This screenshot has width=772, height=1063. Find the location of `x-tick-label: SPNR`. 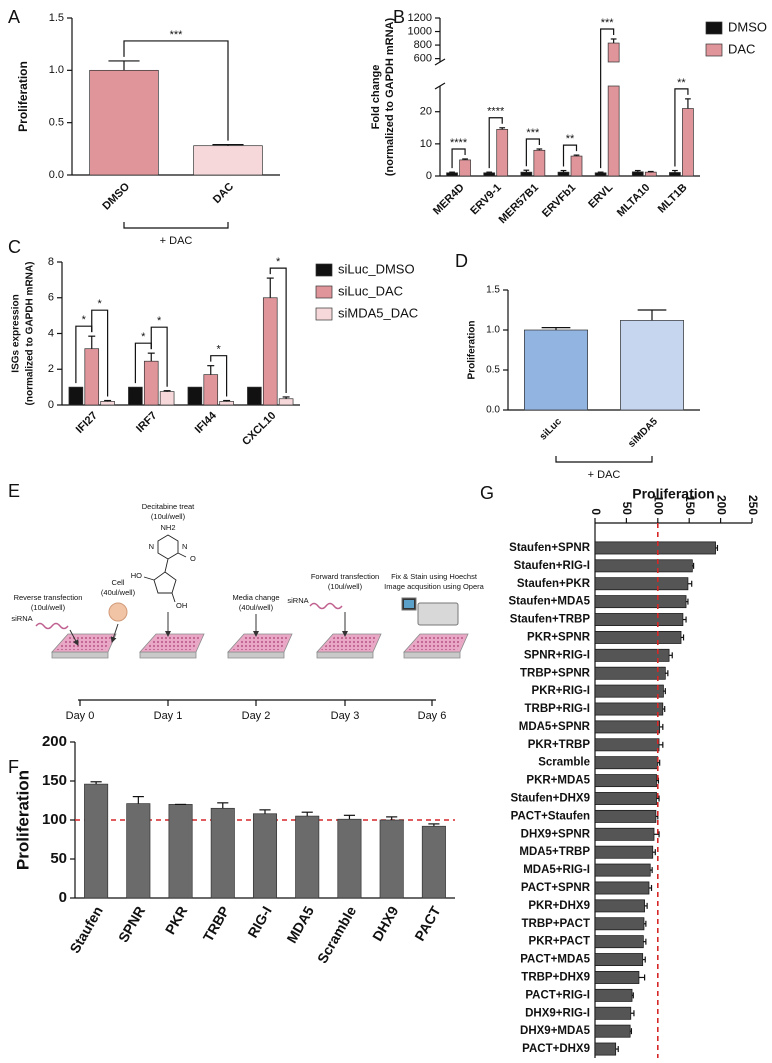

x-tick-label: SPNR is located at coordinates (131, 924).